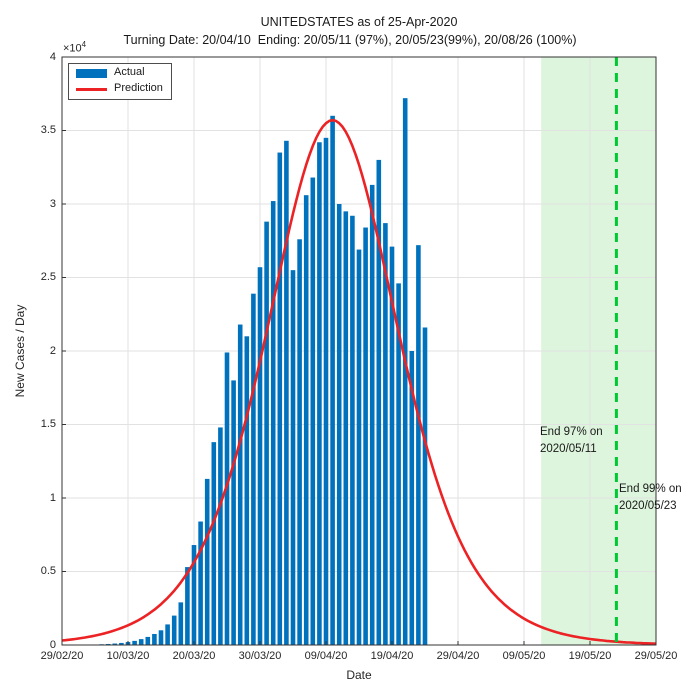 This screenshot has width=700, height=700. I want to click on y-tick-label: 2, so click(52, 350).